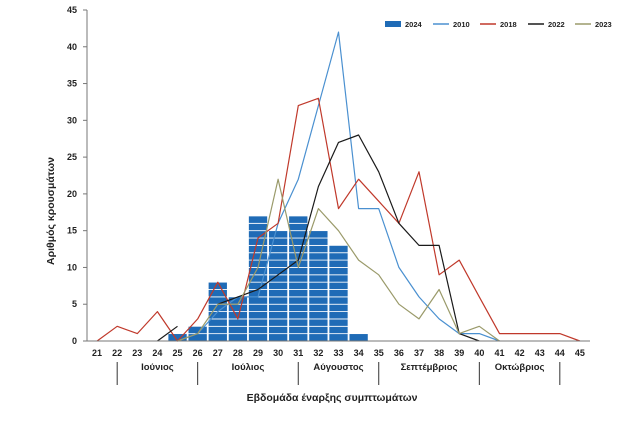 The width and height of the screenshot is (640, 423). What do you see at coordinates (498, 24) in the screenshot?
I see `legend: 2024 2010 2018 2022 2023` at bounding box center [498, 24].